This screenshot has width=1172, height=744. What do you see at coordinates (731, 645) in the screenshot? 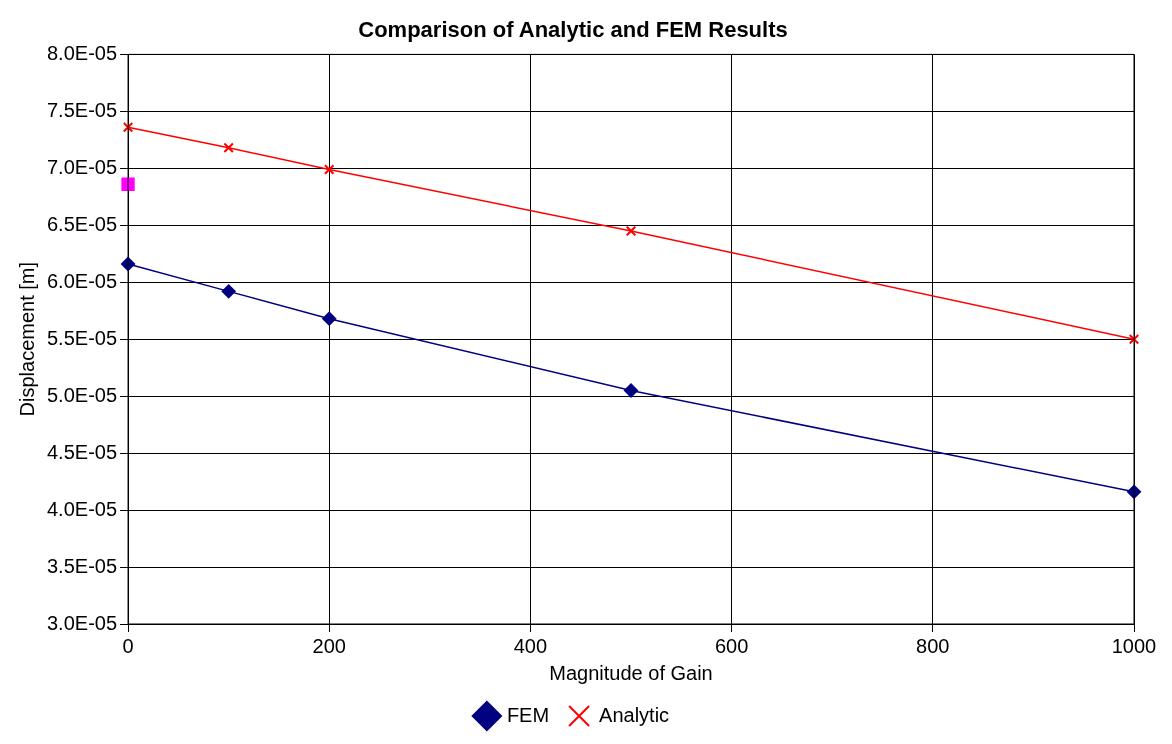
I see `x-tick-label: 600` at bounding box center [731, 645].